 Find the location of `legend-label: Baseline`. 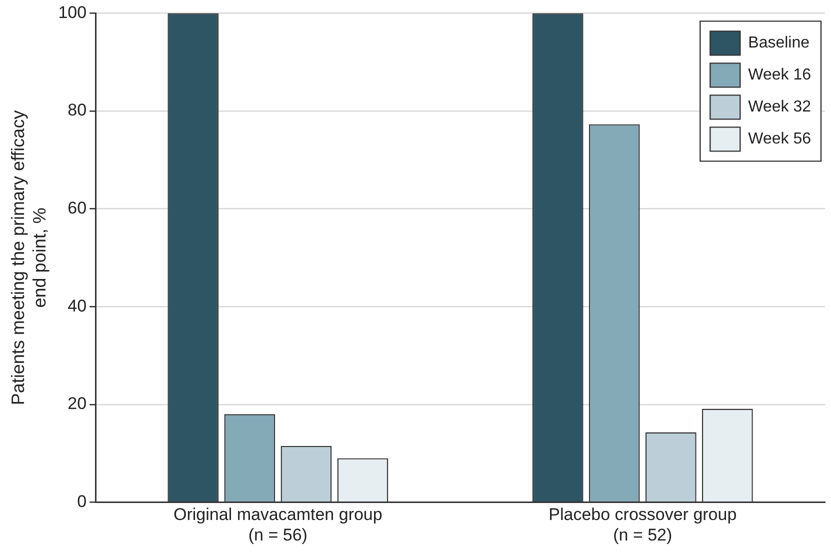

legend-label: Baseline is located at coordinates (779, 43).